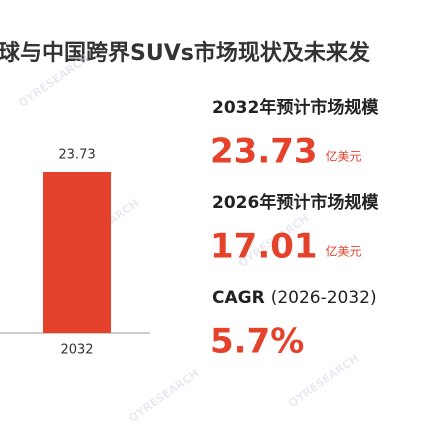 The height and width of the screenshot is (430, 430). I want to click on stat-value: 23.73, so click(264, 152).